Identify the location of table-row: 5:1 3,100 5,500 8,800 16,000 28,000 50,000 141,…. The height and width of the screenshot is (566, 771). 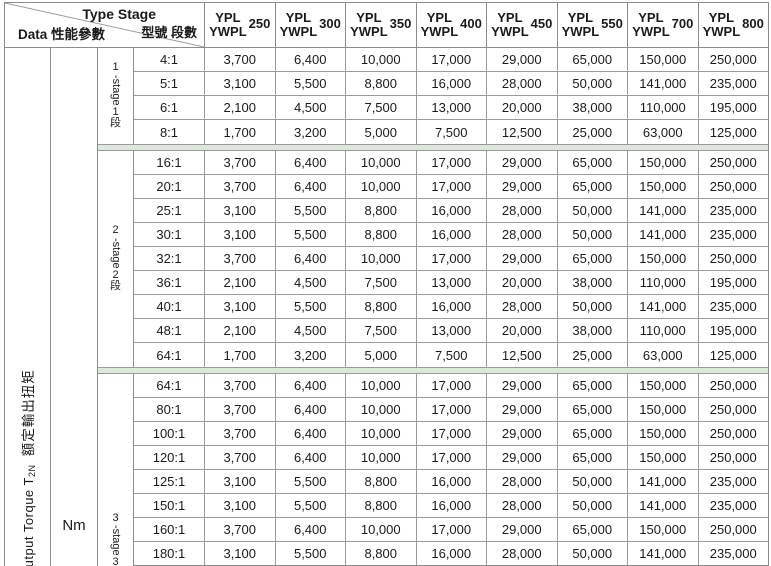
(451, 84).